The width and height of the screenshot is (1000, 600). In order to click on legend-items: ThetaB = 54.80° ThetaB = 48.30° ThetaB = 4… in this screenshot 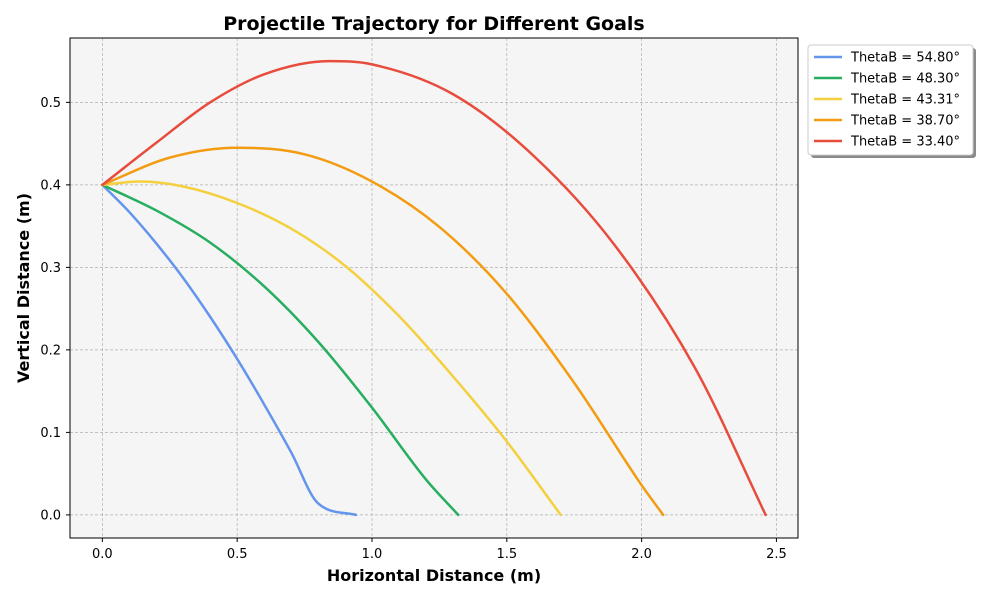, I will do `click(887, 100)`.